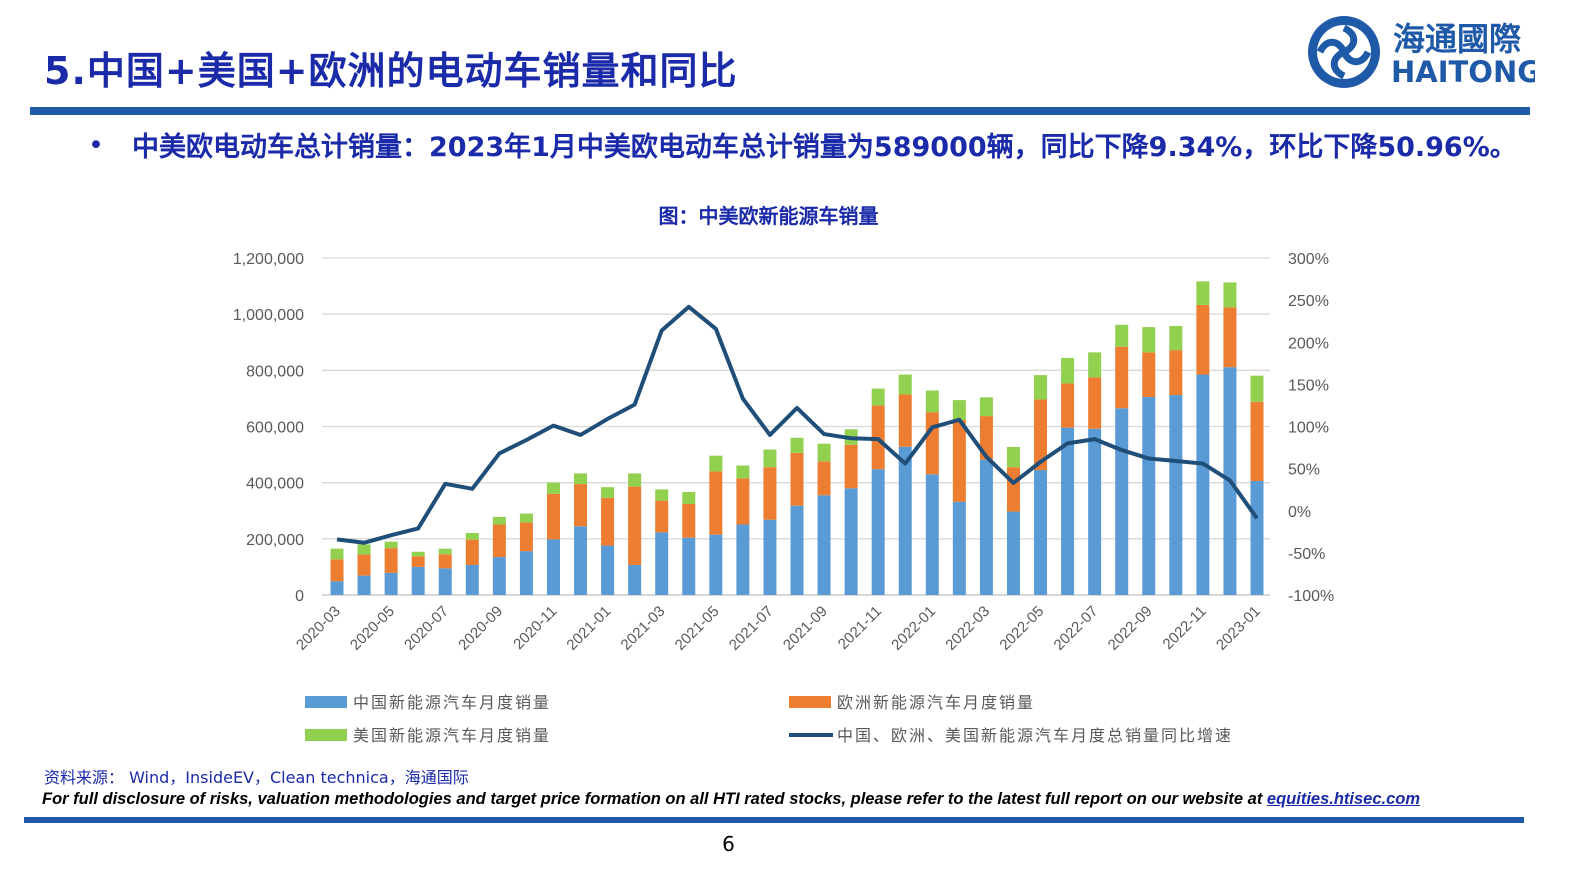  I want to click on x-tick-label: 2021-11, so click(860, 628).